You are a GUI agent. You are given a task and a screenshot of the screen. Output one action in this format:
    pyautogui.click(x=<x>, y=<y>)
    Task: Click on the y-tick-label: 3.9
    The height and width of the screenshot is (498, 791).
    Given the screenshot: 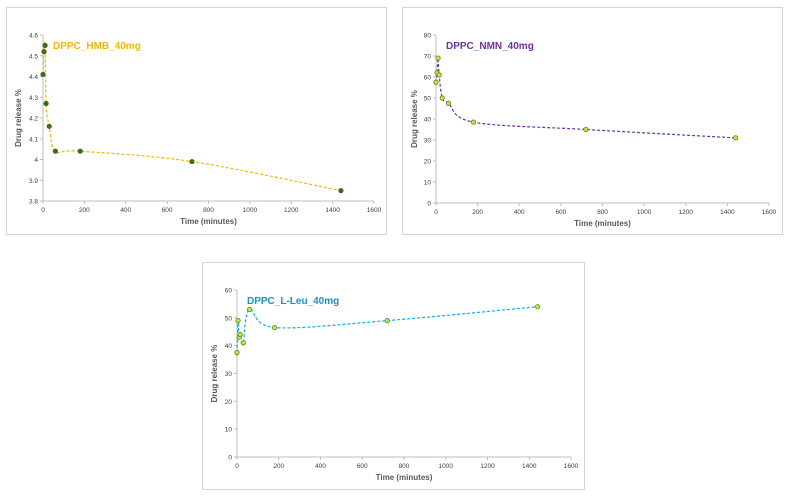 What is the action you would take?
    pyautogui.click(x=33, y=181)
    